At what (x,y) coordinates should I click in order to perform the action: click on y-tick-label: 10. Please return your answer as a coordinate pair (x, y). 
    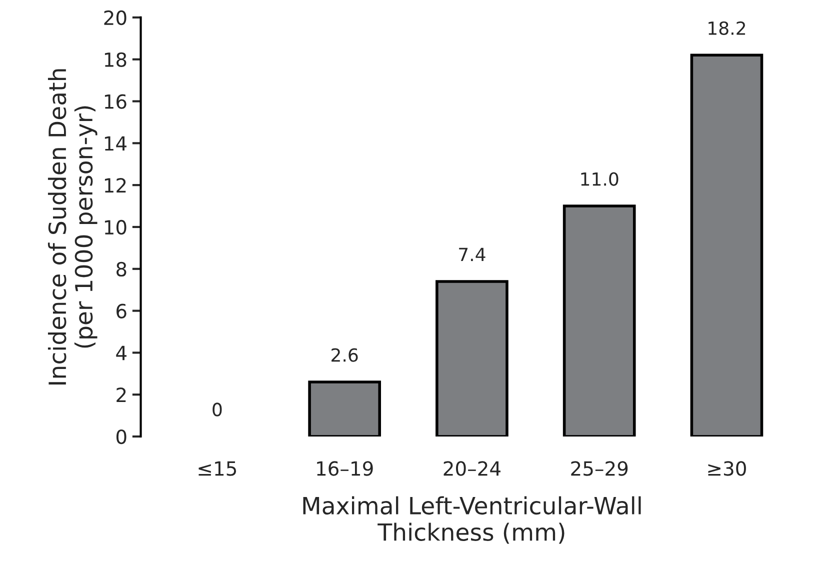
    Looking at the image, I should click on (115, 227).